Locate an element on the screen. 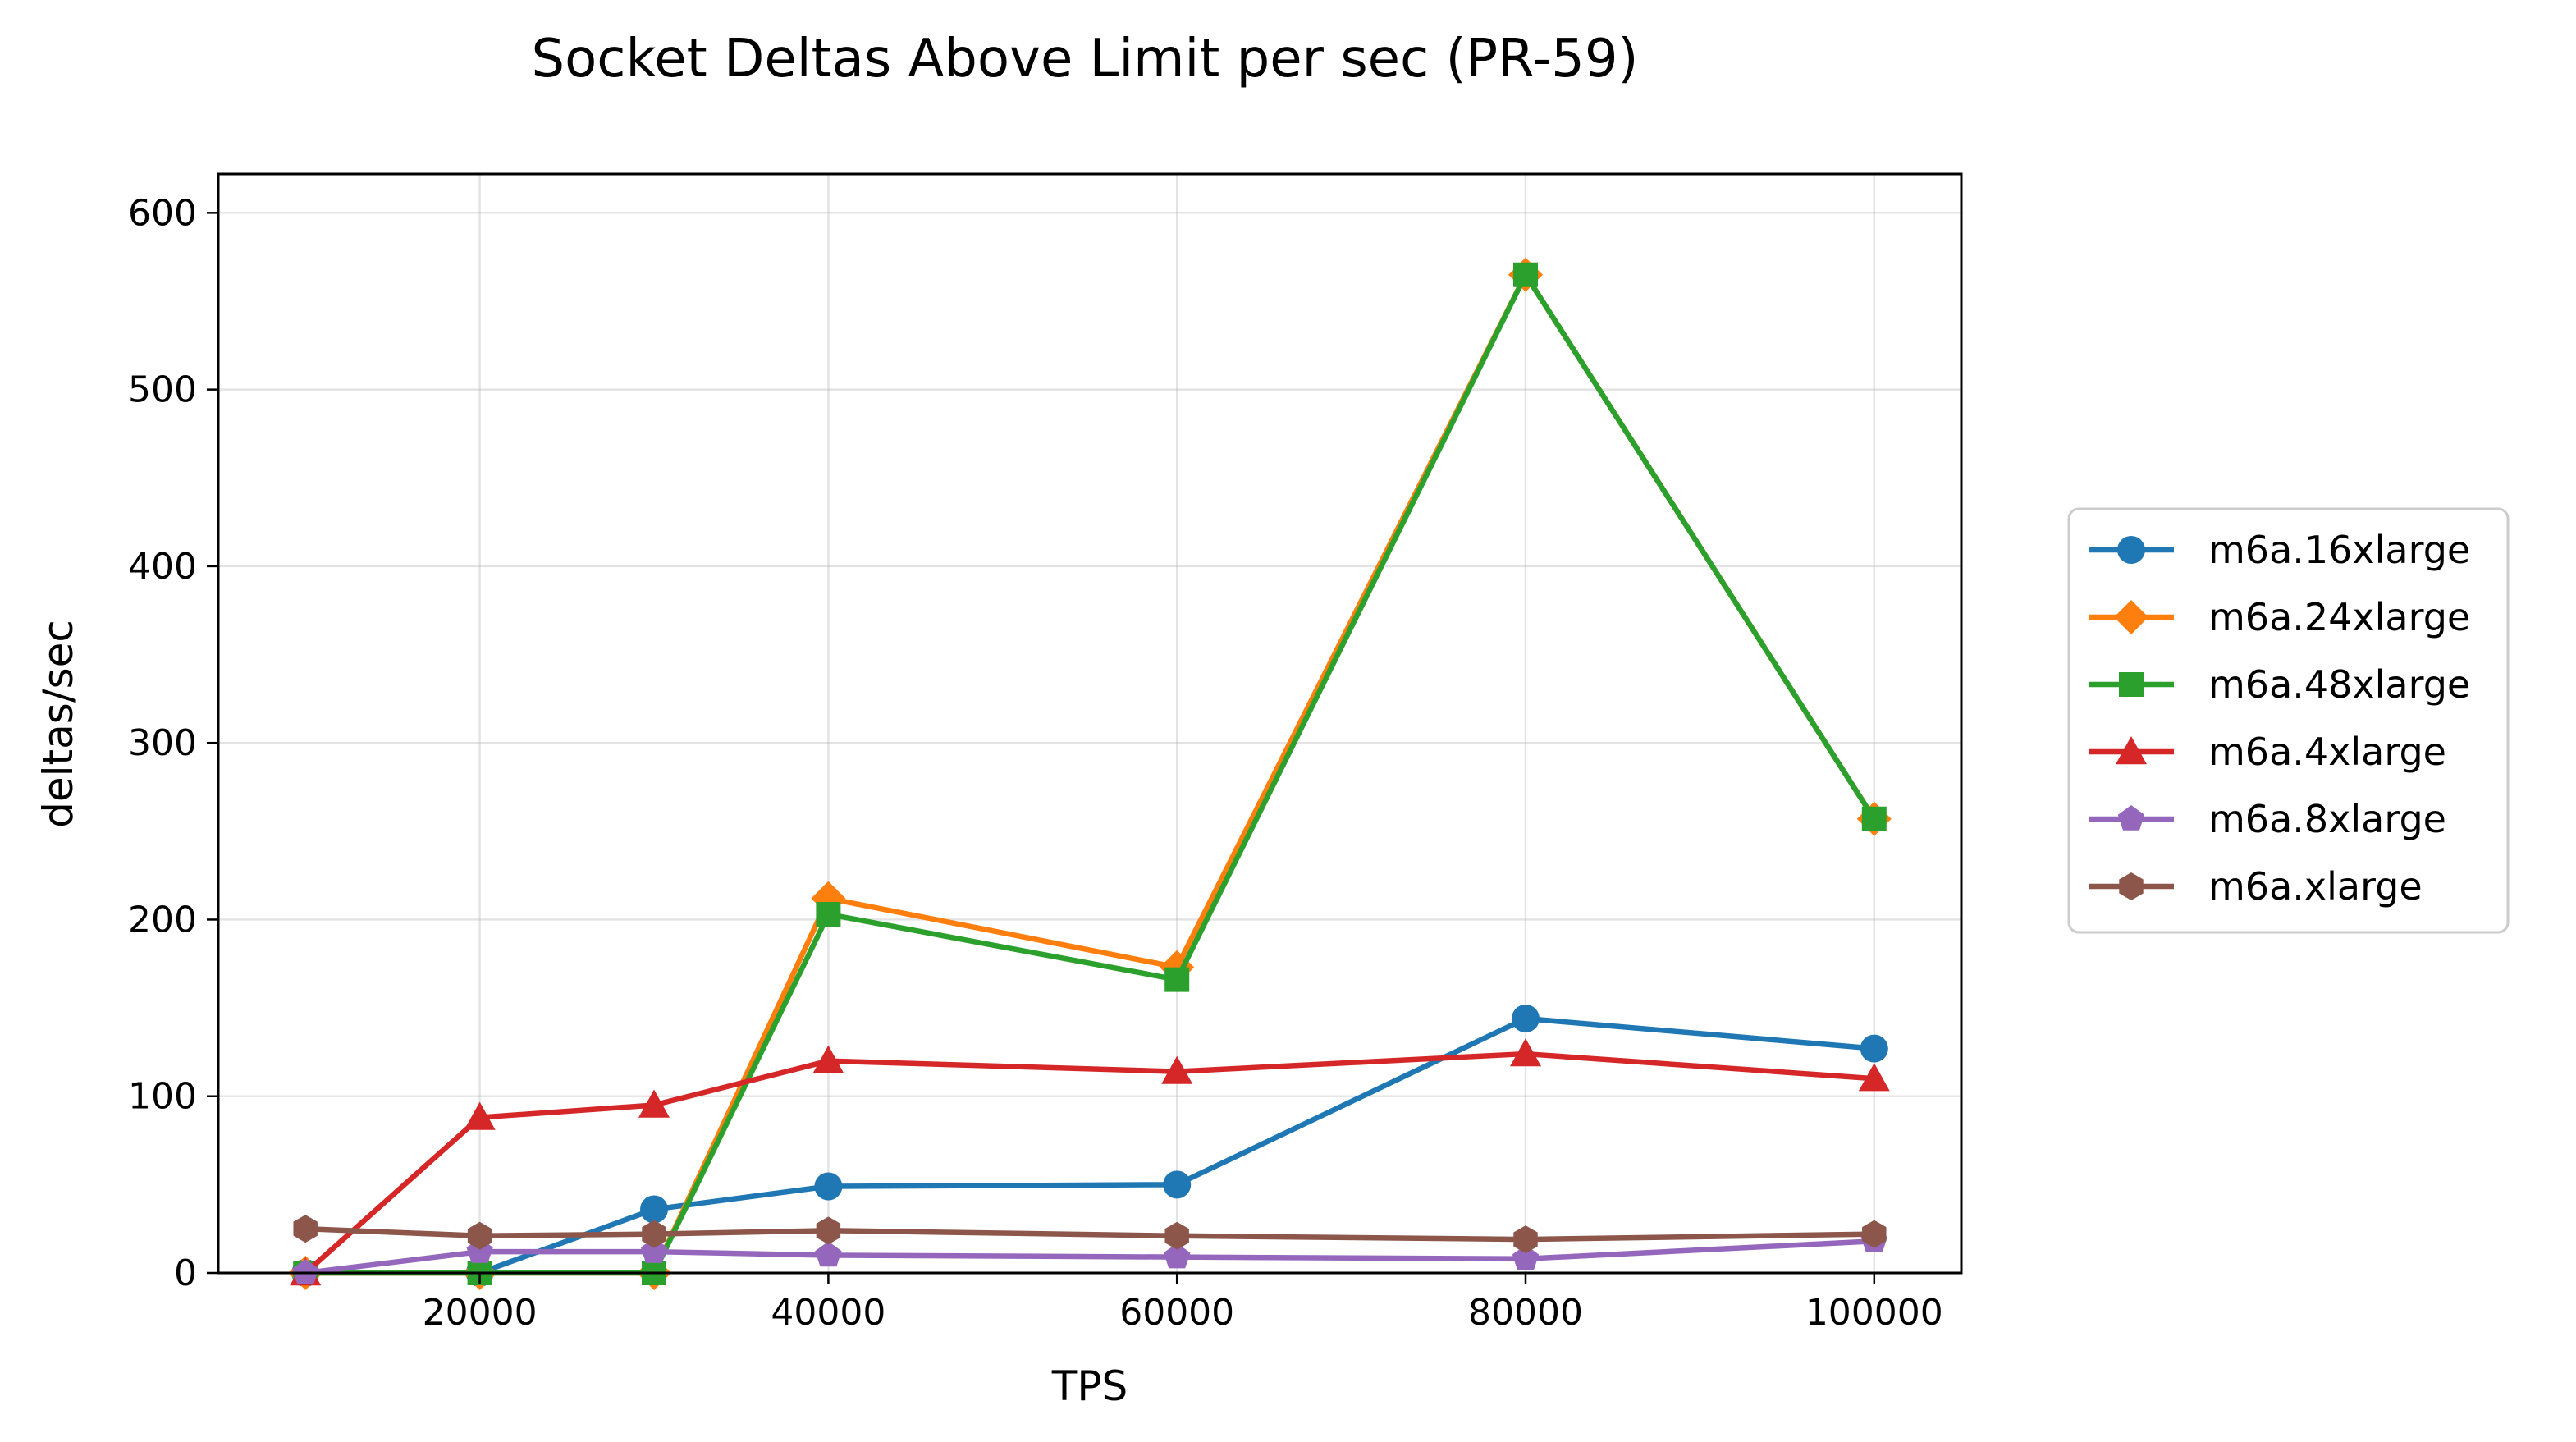 This screenshot has width=2576, height=1442. series-m6a-4xlarge is located at coordinates (1090, 1162).